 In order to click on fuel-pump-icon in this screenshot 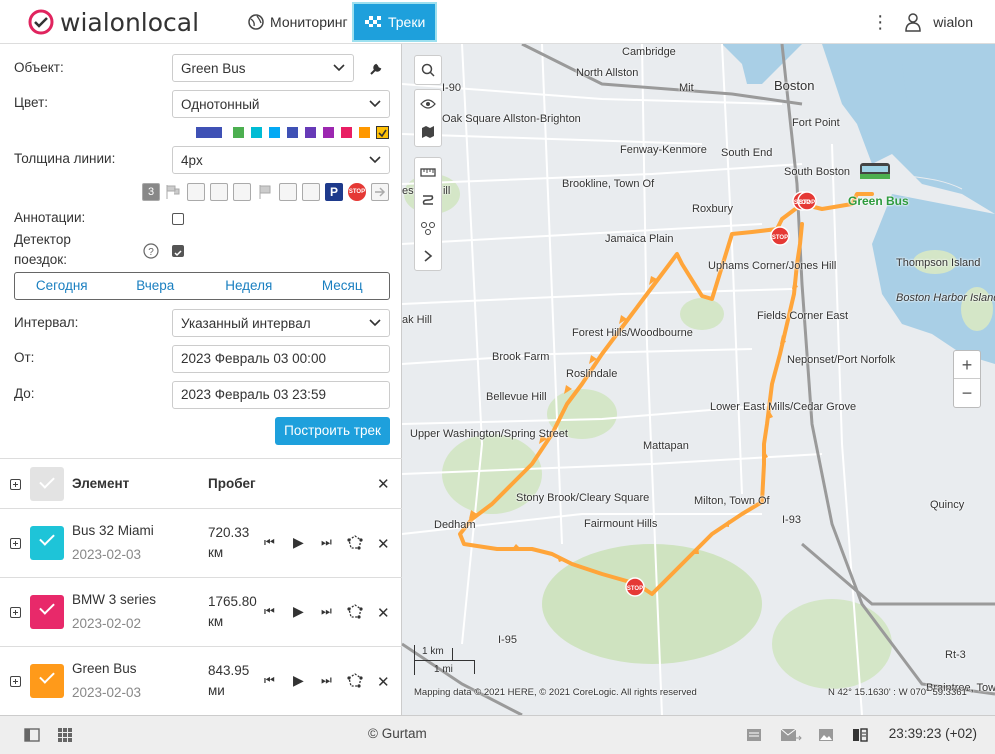, I will do `click(242, 192)`.